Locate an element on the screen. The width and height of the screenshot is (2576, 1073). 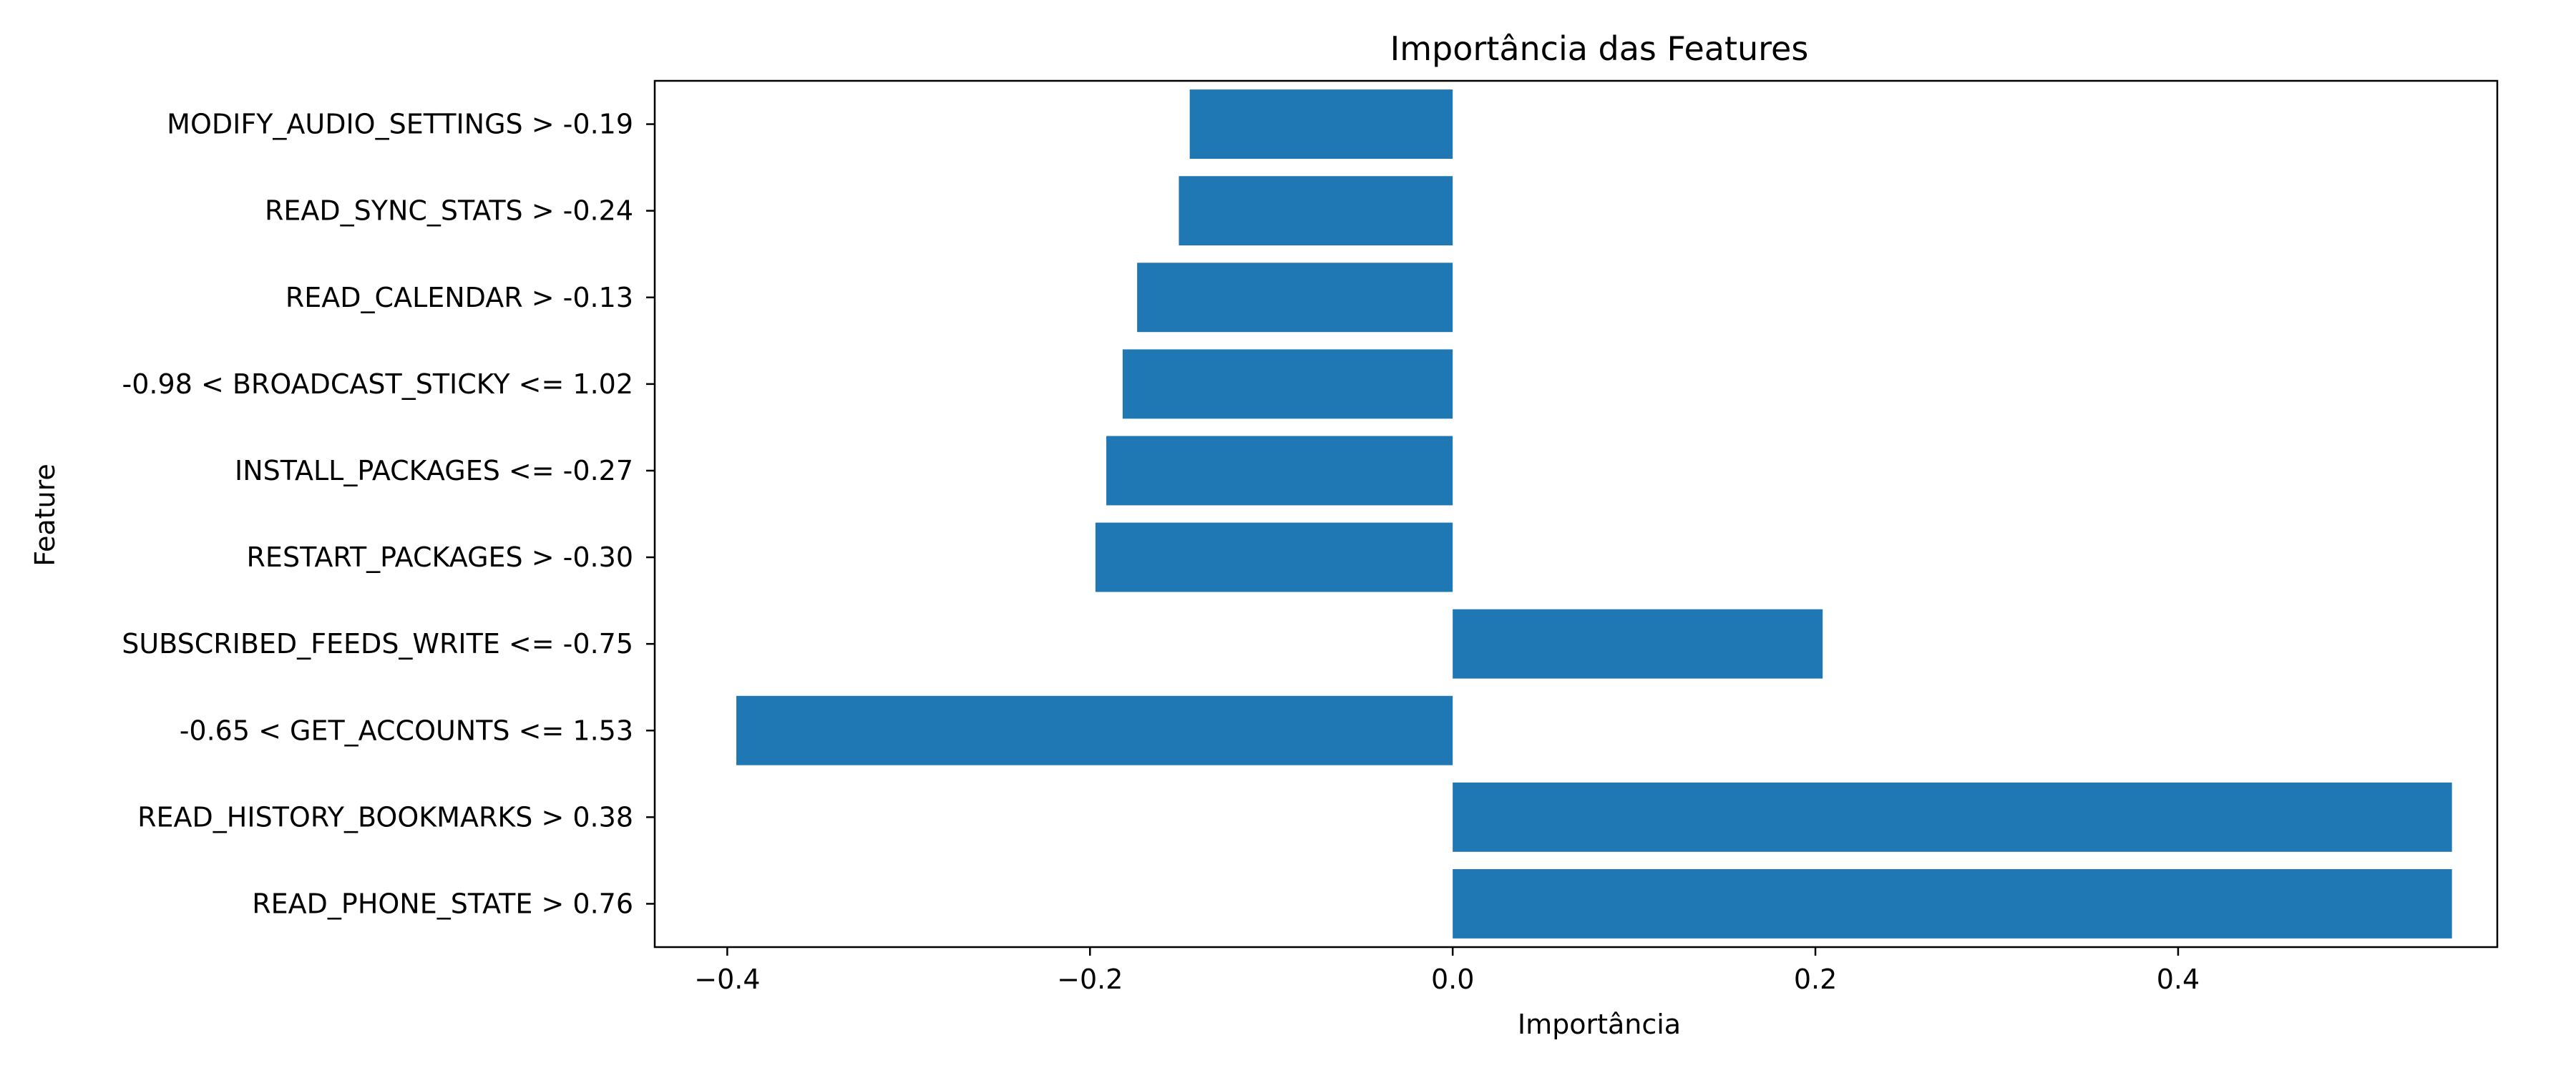
x-tick-label: 0.0 is located at coordinates (1452, 979).